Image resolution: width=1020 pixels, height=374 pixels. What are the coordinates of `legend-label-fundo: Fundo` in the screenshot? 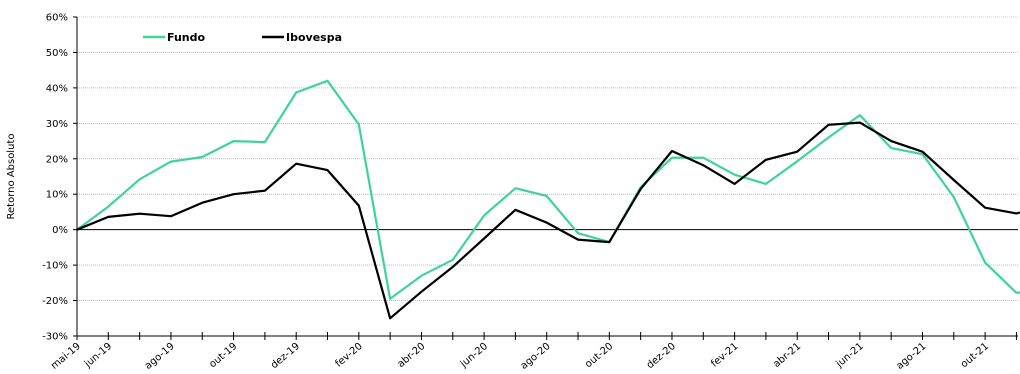 It's located at (186, 37).